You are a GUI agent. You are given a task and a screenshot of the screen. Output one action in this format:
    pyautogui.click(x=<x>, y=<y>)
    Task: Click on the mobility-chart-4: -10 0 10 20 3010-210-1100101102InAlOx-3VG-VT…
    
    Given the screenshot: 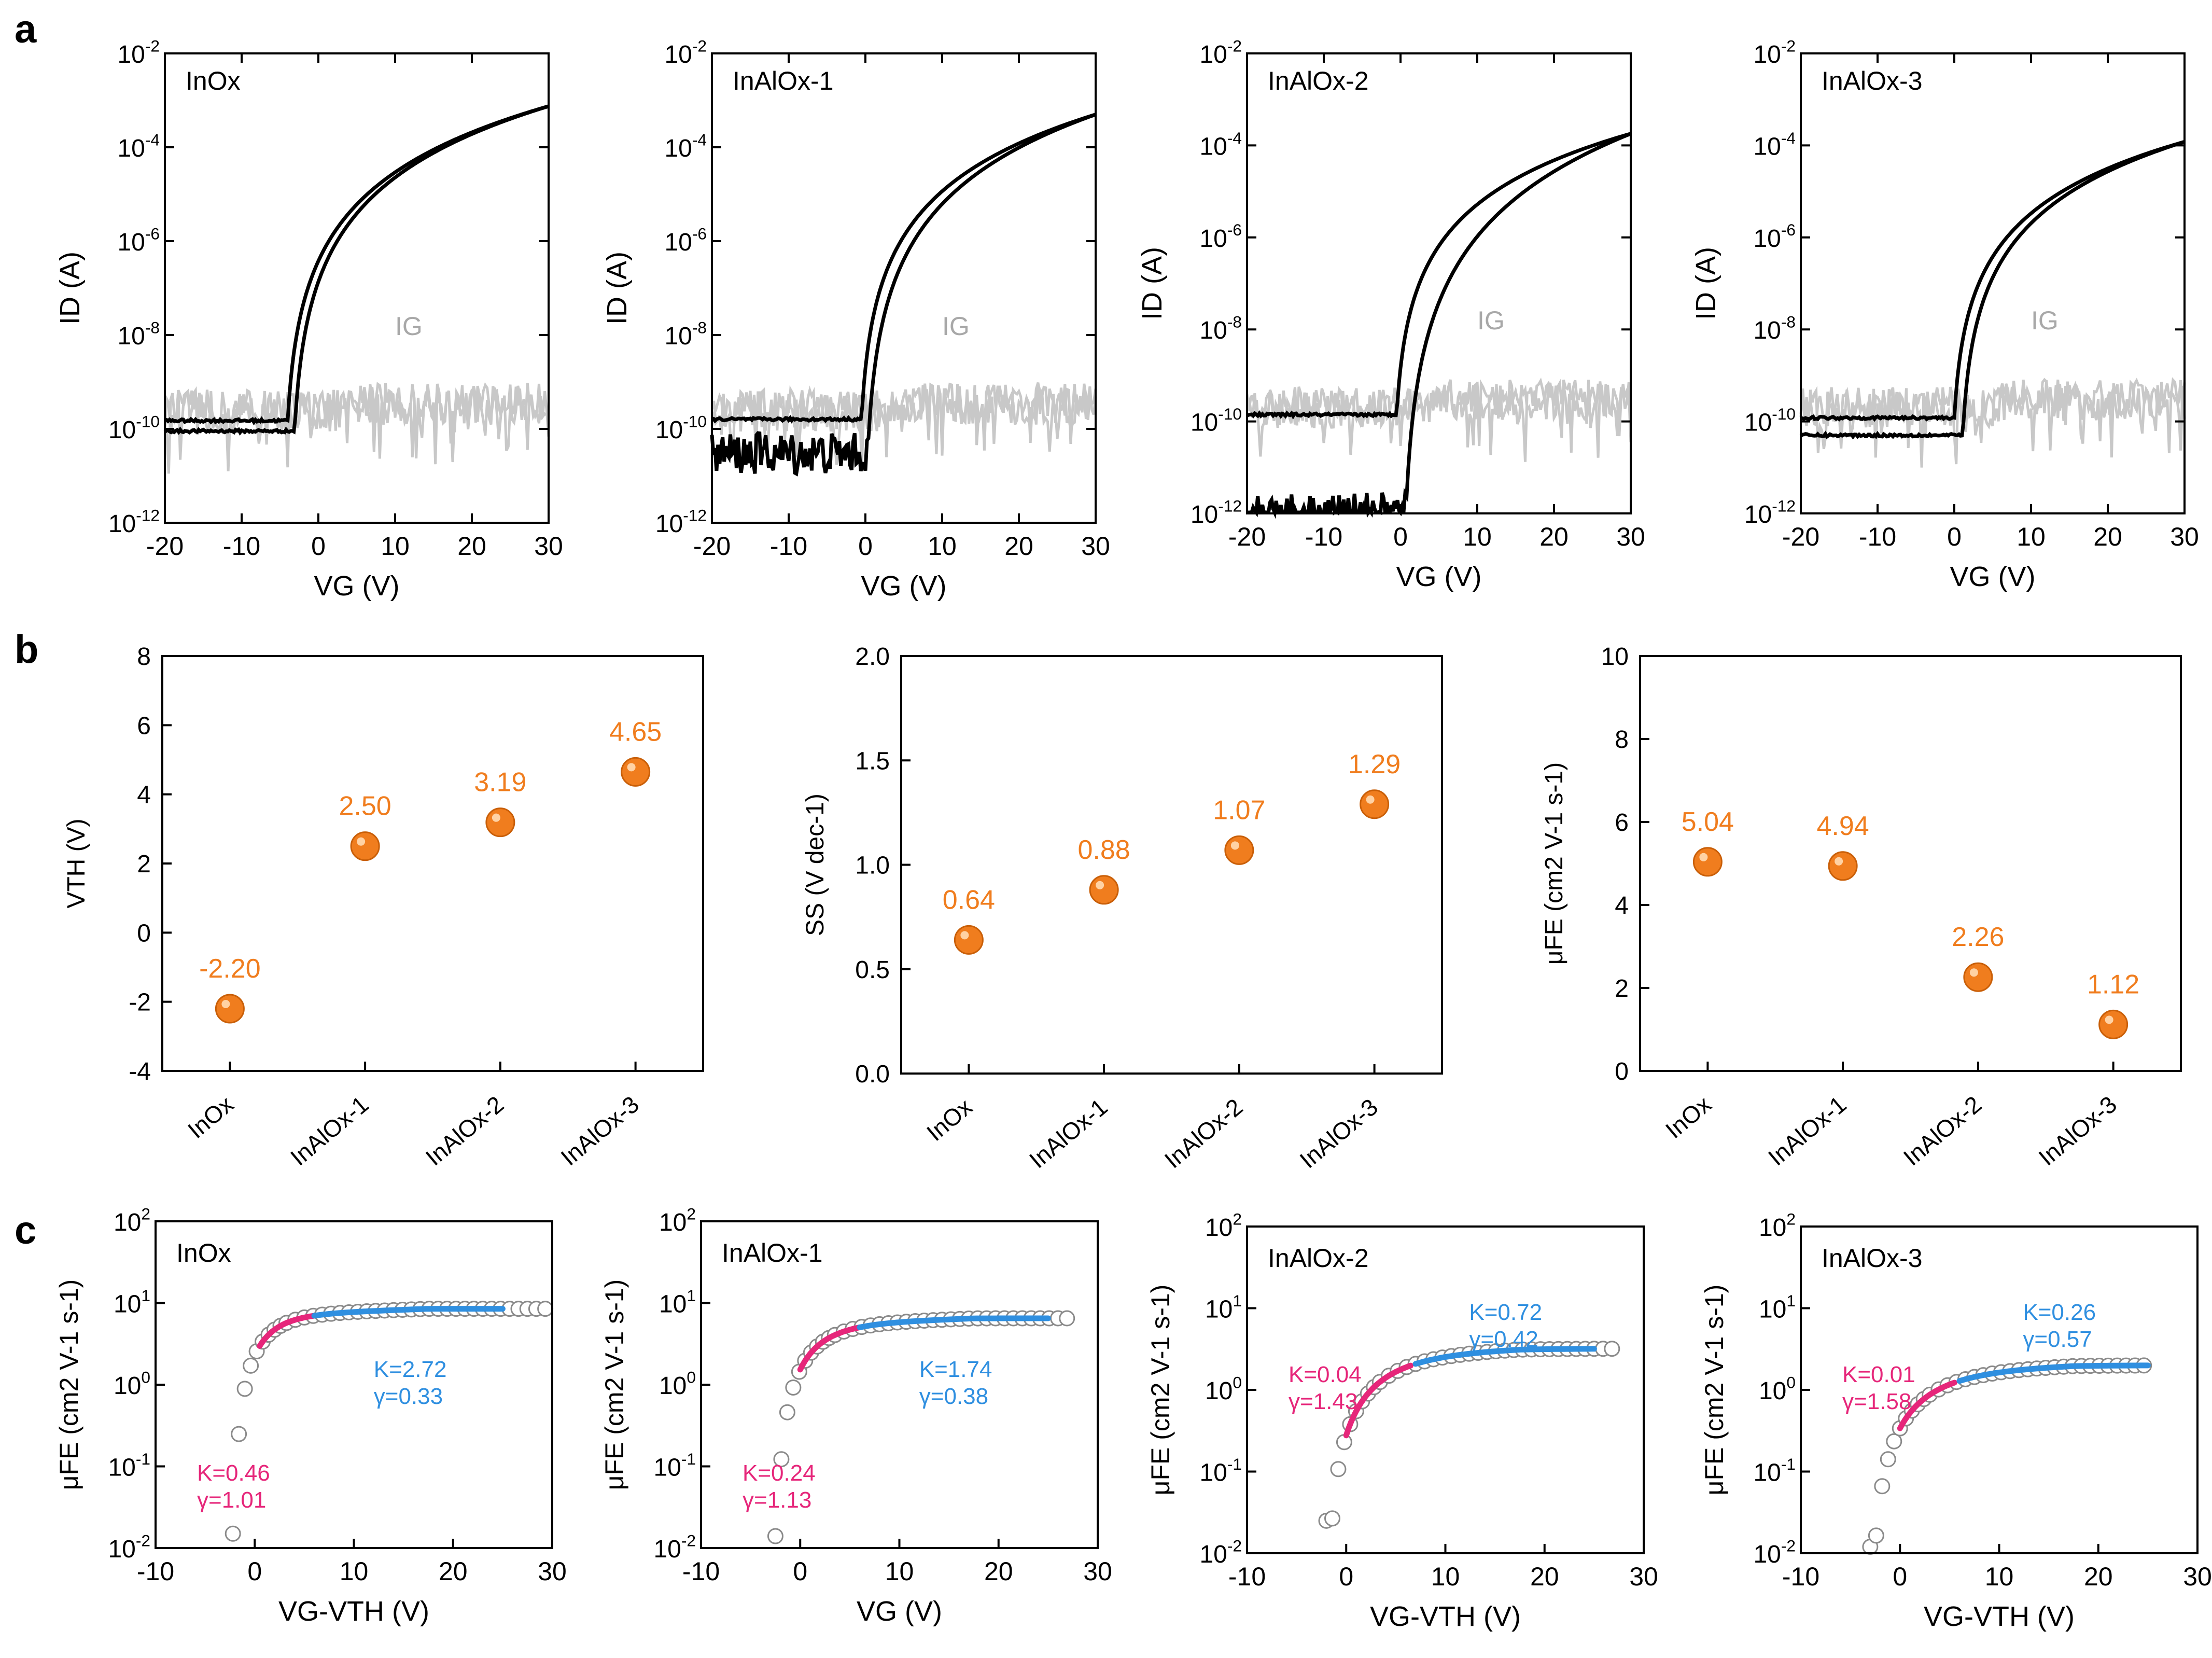 What is the action you would take?
    pyautogui.click(x=1956, y=1421)
    